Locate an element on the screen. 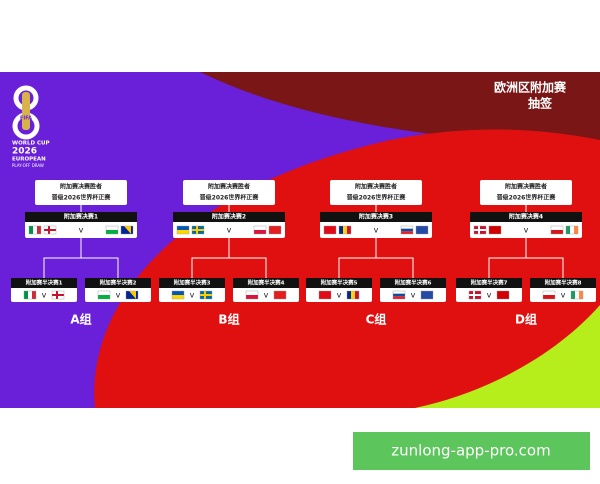 This screenshot has height=484, width=600. semi-title: 附加赛半决赛4 is located at coordinates (266, 283).